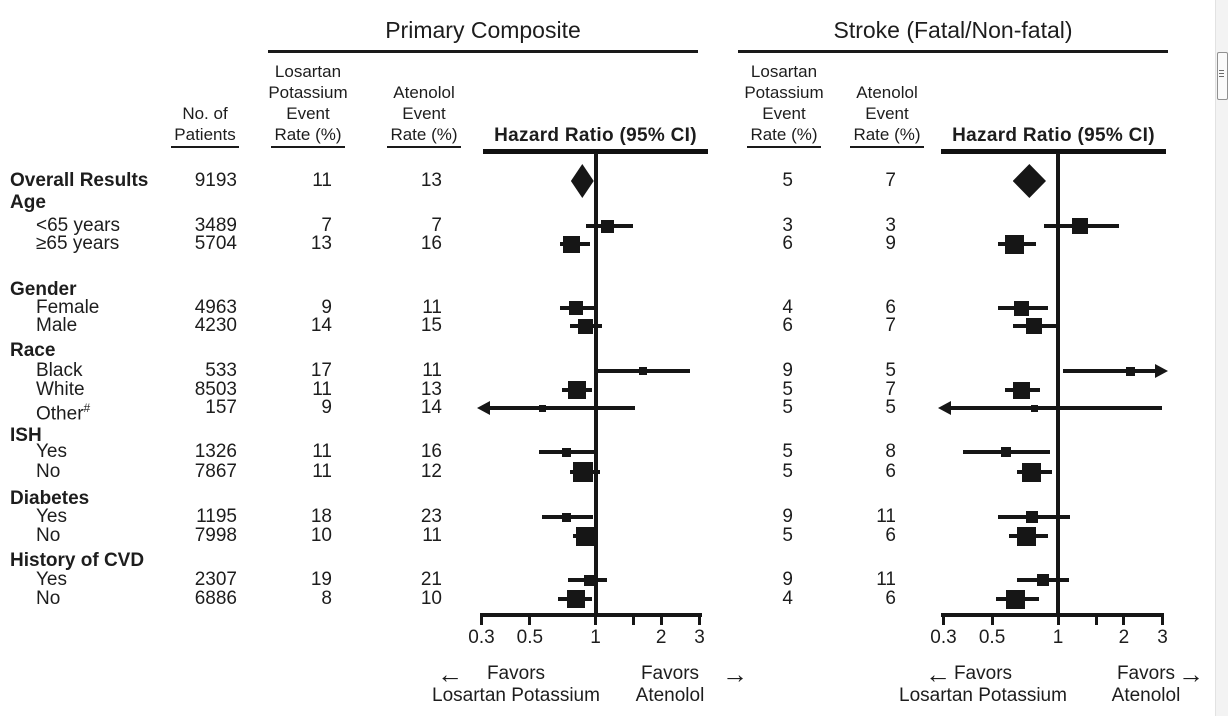 The image size is (1228, 716). Describe the element at coordinates (699, 637) in the screenshot. I see `tick-label-pc-3: 3` at that location.